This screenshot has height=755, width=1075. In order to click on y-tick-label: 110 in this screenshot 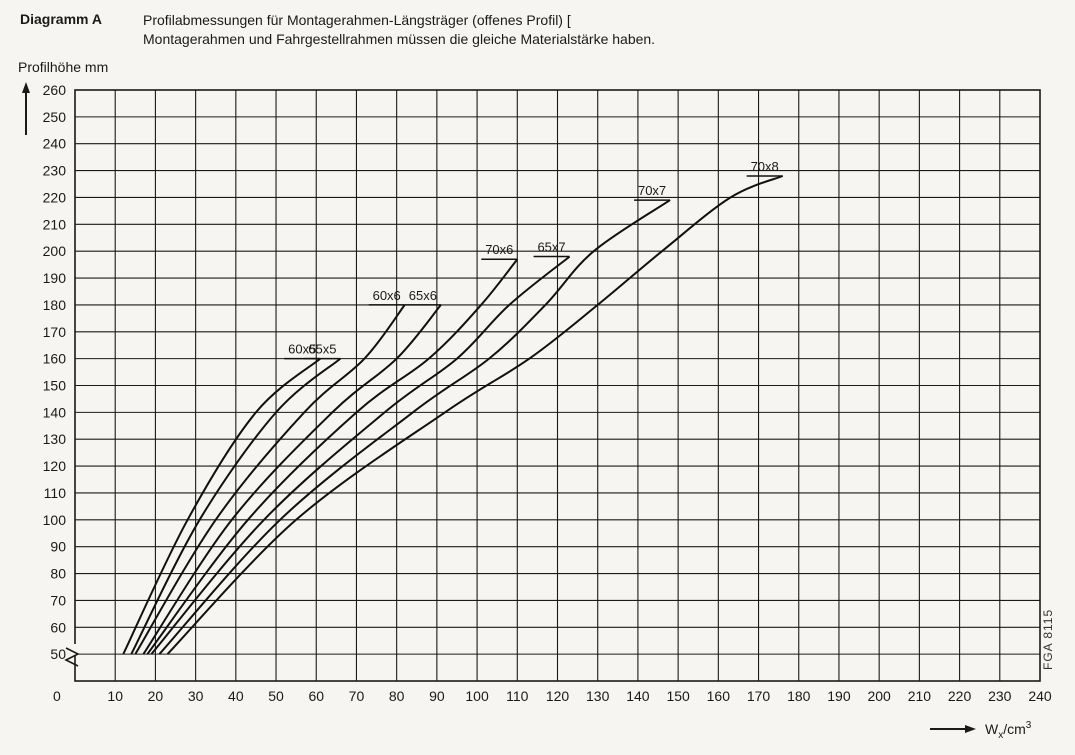, I will do `click(55, 493)`.